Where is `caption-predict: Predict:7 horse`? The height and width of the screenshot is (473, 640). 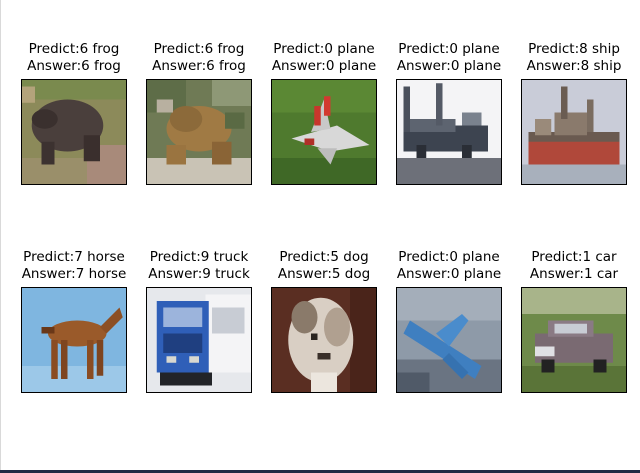 caption-predict: Predict:7 horse is located at coordinates (74, 257).